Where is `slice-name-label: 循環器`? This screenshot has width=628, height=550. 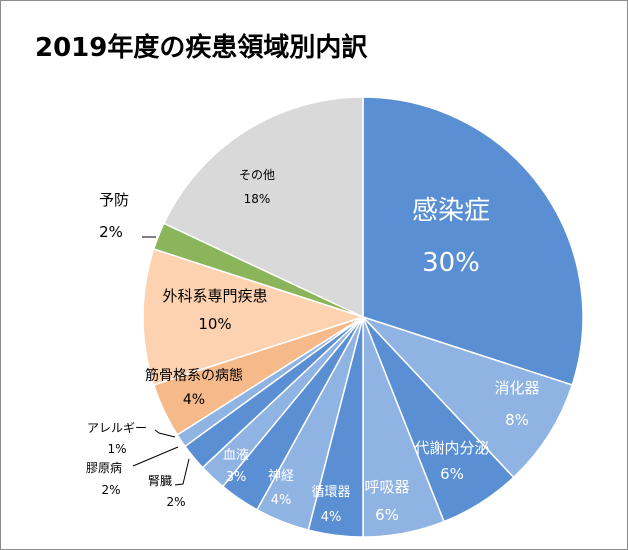 slice-name-label: 循環器 is located at coordinates (330, 492).